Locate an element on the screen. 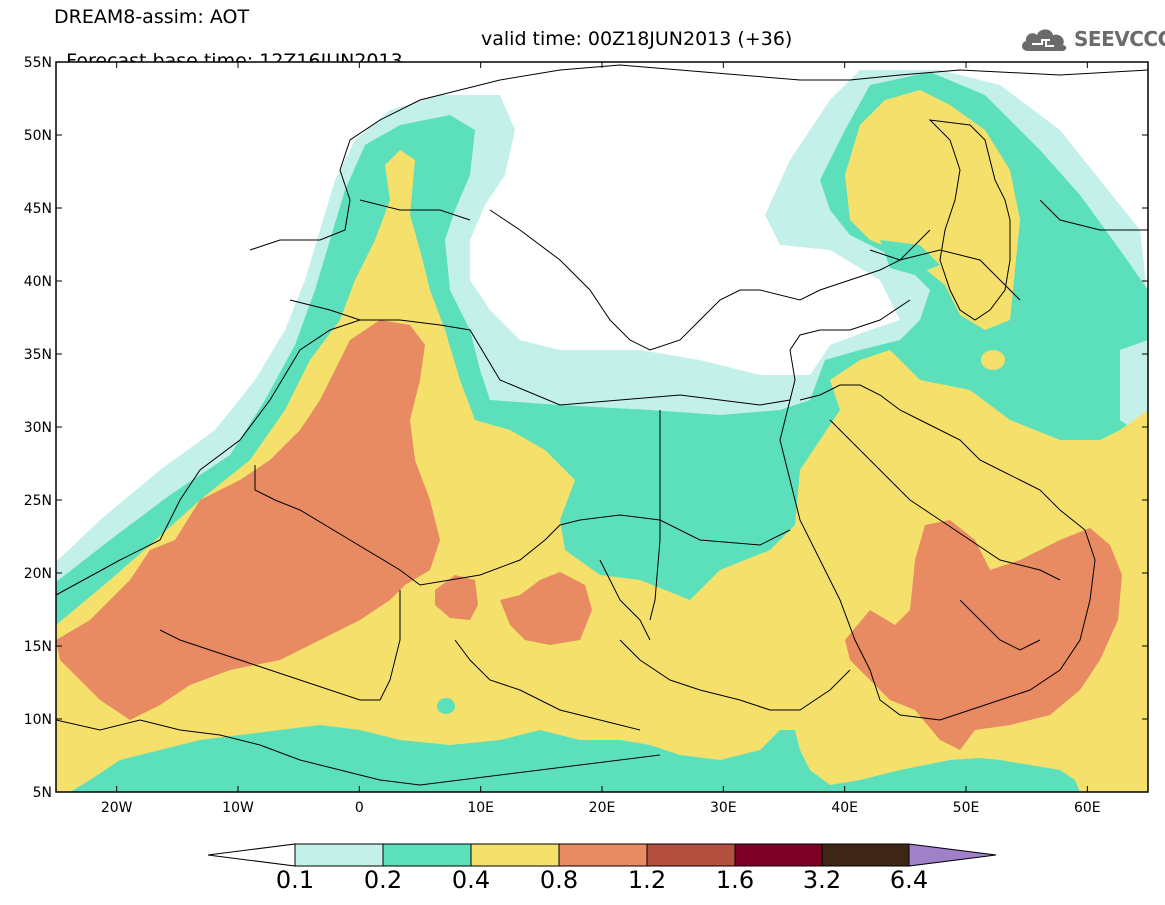  aot-region-0.8-sahara is located at coordinates (248, 520).